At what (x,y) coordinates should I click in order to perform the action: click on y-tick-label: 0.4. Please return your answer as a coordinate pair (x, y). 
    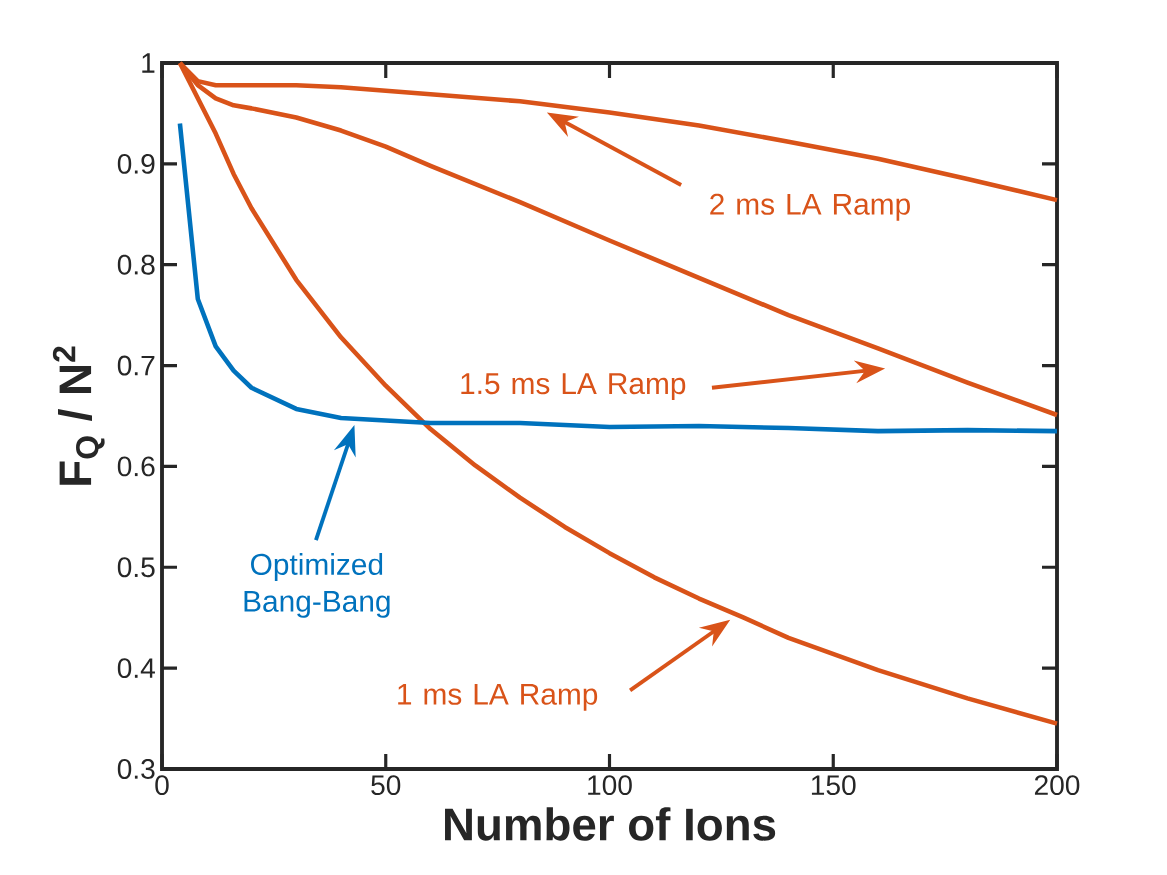
    Looking at the image, I should click on (136, 668).